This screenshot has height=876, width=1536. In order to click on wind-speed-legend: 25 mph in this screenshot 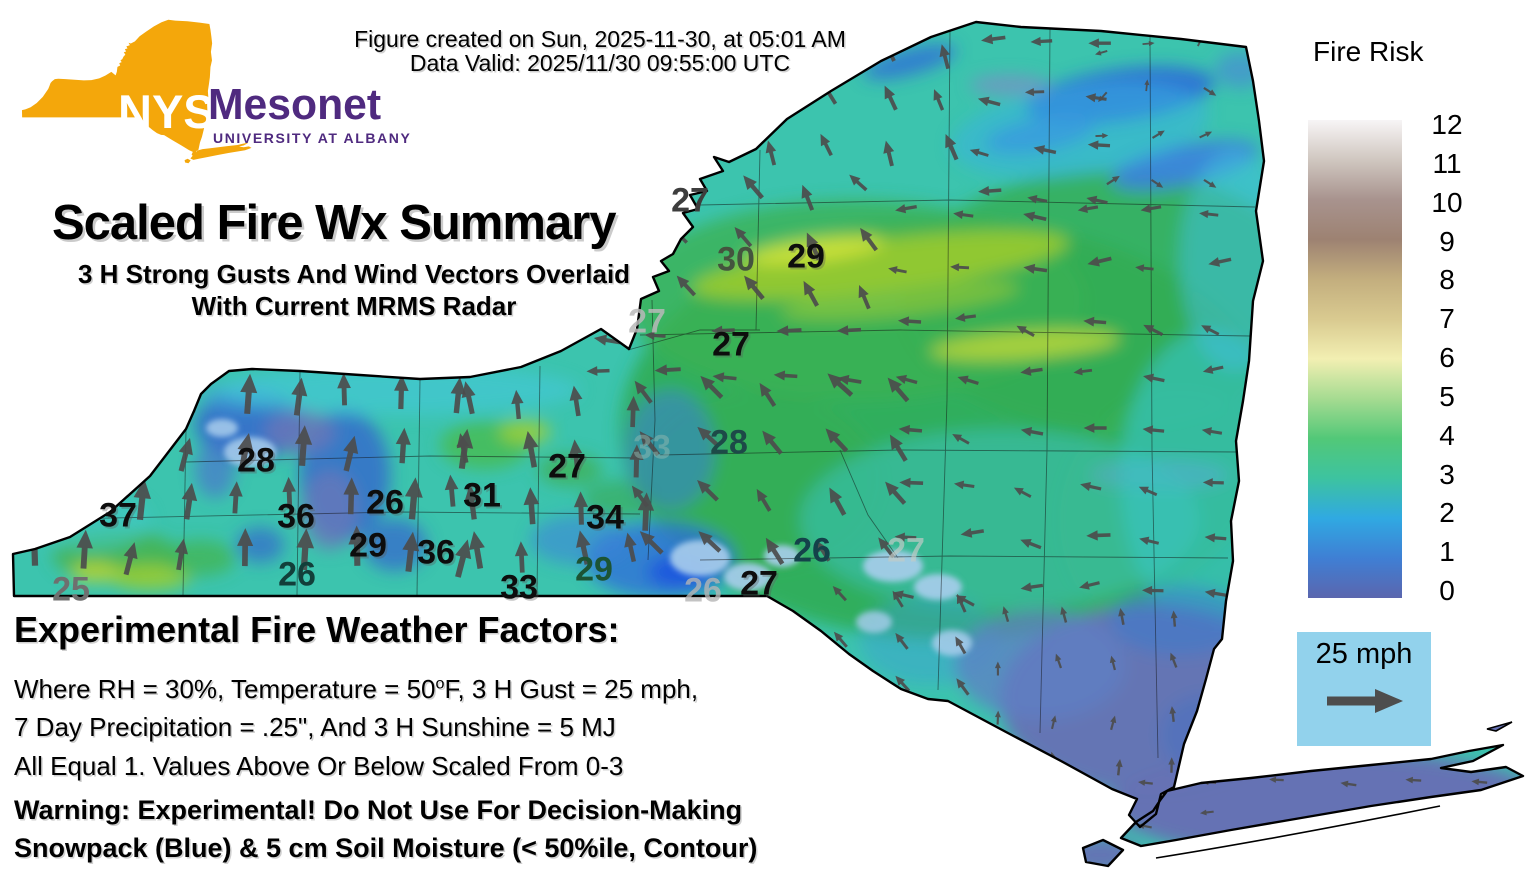, I will do `click(1364, 689)`.